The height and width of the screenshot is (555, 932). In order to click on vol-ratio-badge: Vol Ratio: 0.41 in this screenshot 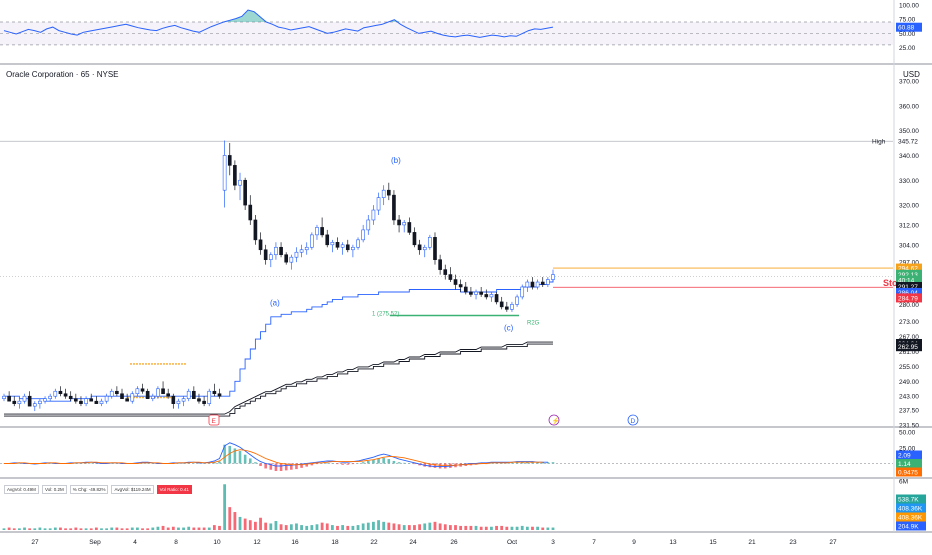, I will do `click(174, 489)`.